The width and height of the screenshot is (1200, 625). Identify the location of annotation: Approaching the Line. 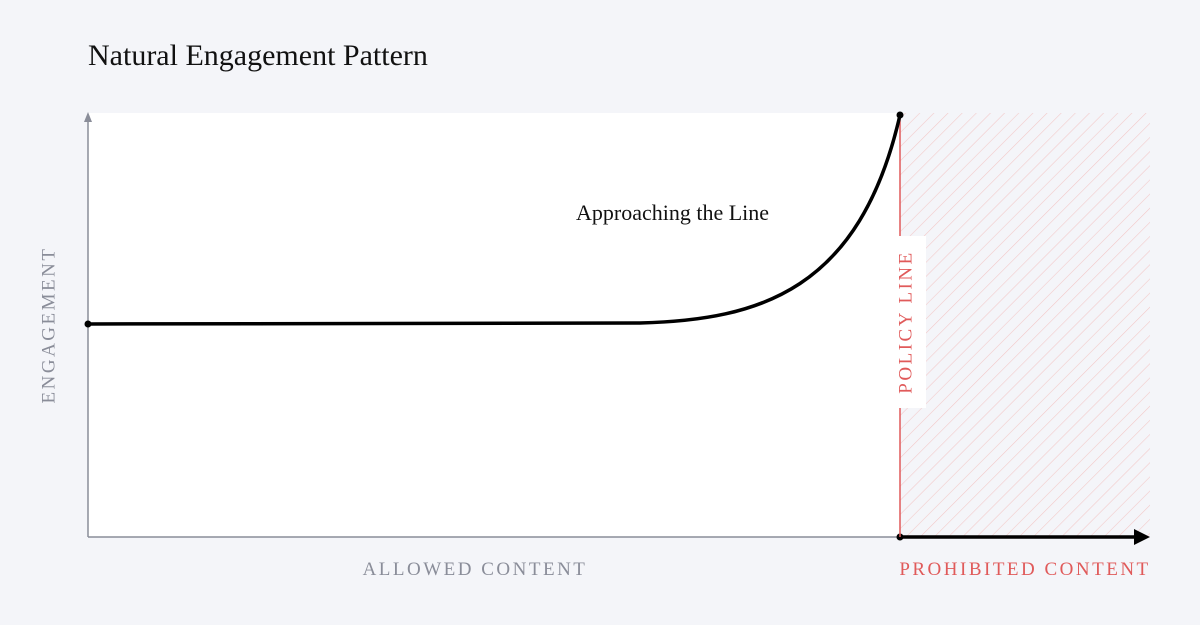
(672, 212).